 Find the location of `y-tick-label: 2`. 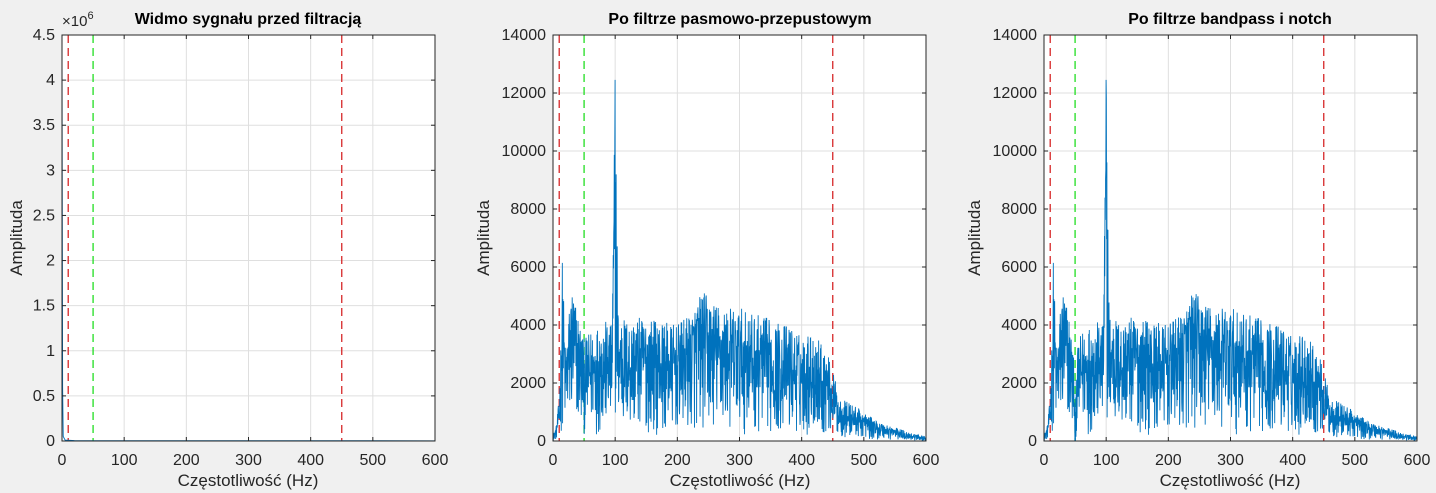

y-tick-label: 2 is located at coordinates (50, 261).